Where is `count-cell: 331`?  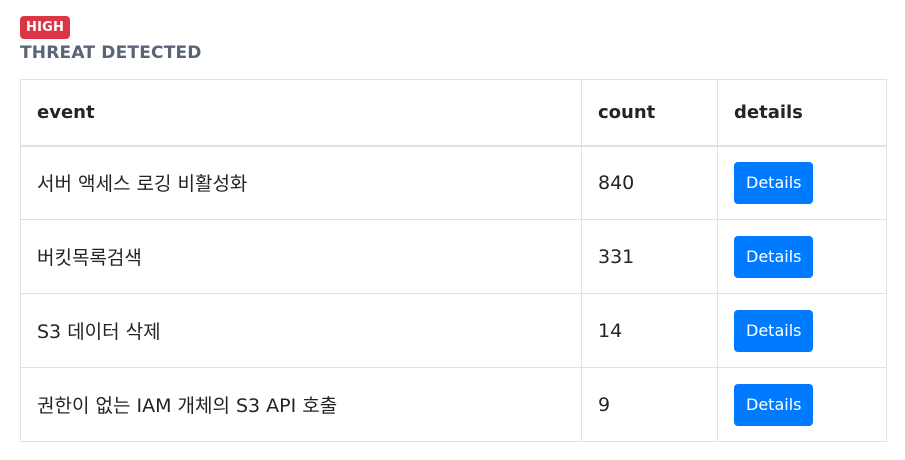 count-cell: 331 is located at coordinates (649, 256).